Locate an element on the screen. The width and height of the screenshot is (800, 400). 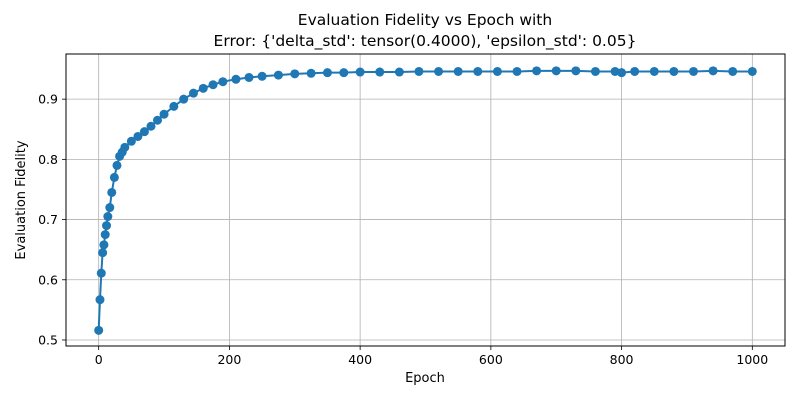
y-tick-label: 0.6 is located at coordinates (48, 279).